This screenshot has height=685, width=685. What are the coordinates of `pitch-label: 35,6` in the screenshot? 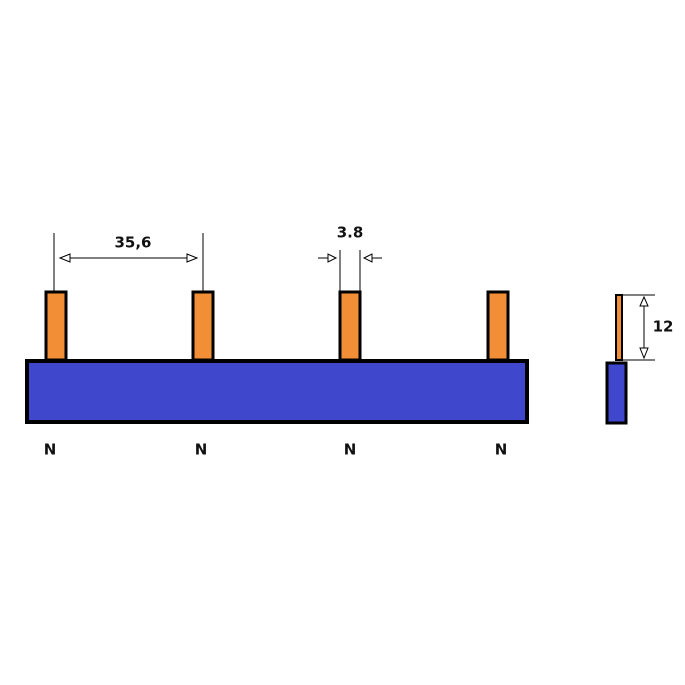 It's located at (132, 243).